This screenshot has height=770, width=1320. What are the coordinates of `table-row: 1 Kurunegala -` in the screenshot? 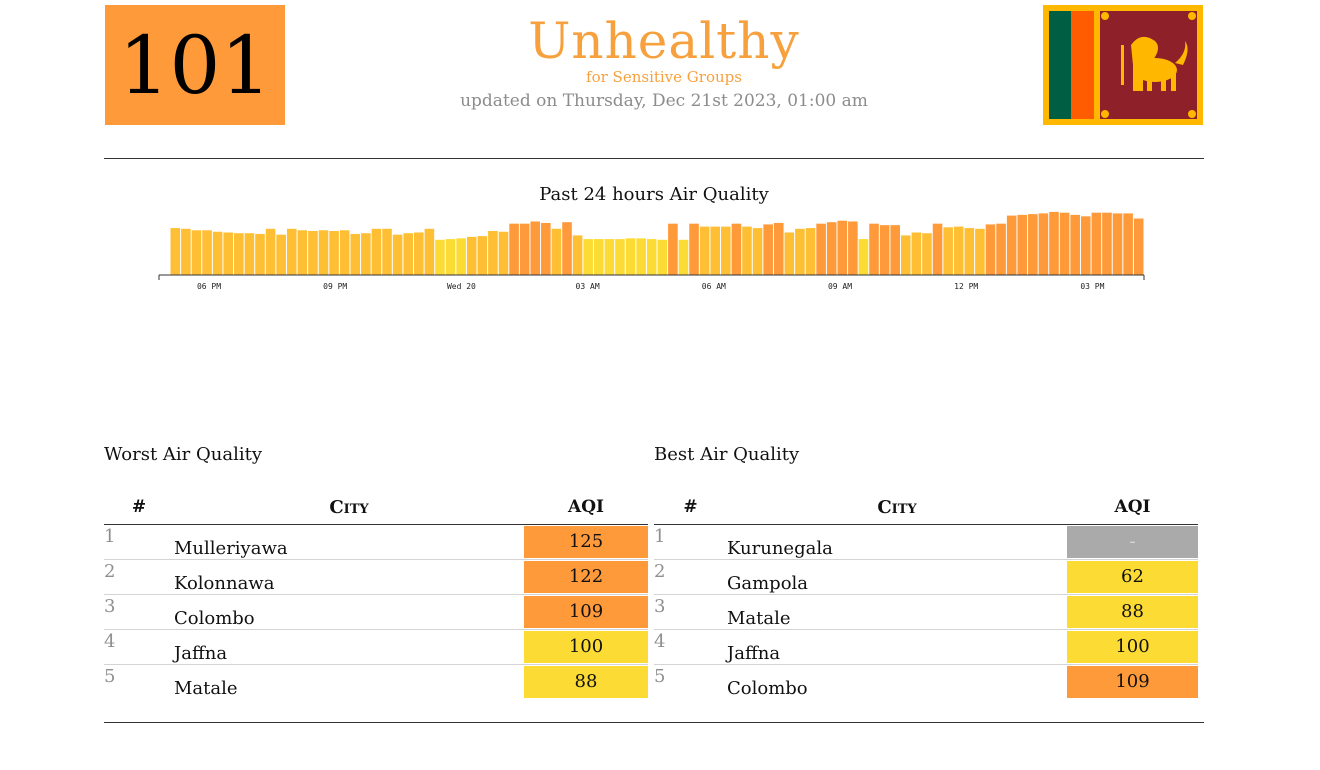 It's located at (926, 542).